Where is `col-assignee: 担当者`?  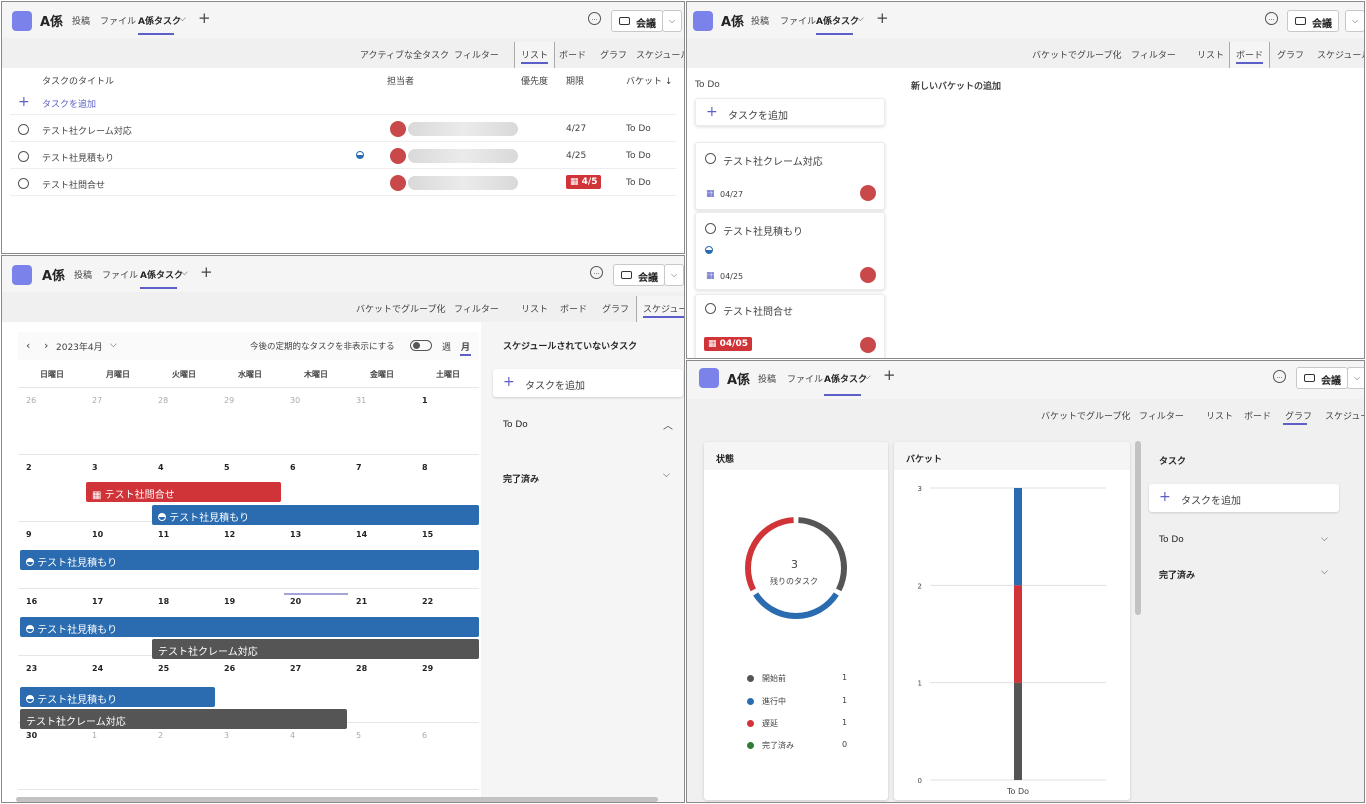
col-assignee: 担当者 is located at coordinates (401, 82).